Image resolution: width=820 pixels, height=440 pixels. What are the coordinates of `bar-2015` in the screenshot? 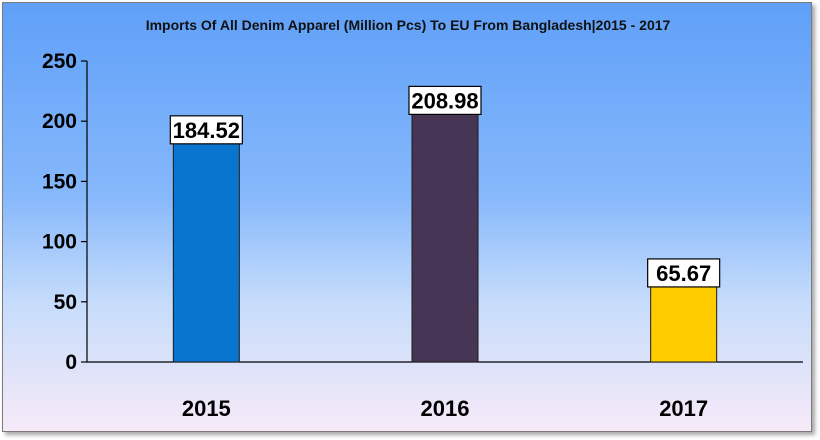 It's located at (206, 251).